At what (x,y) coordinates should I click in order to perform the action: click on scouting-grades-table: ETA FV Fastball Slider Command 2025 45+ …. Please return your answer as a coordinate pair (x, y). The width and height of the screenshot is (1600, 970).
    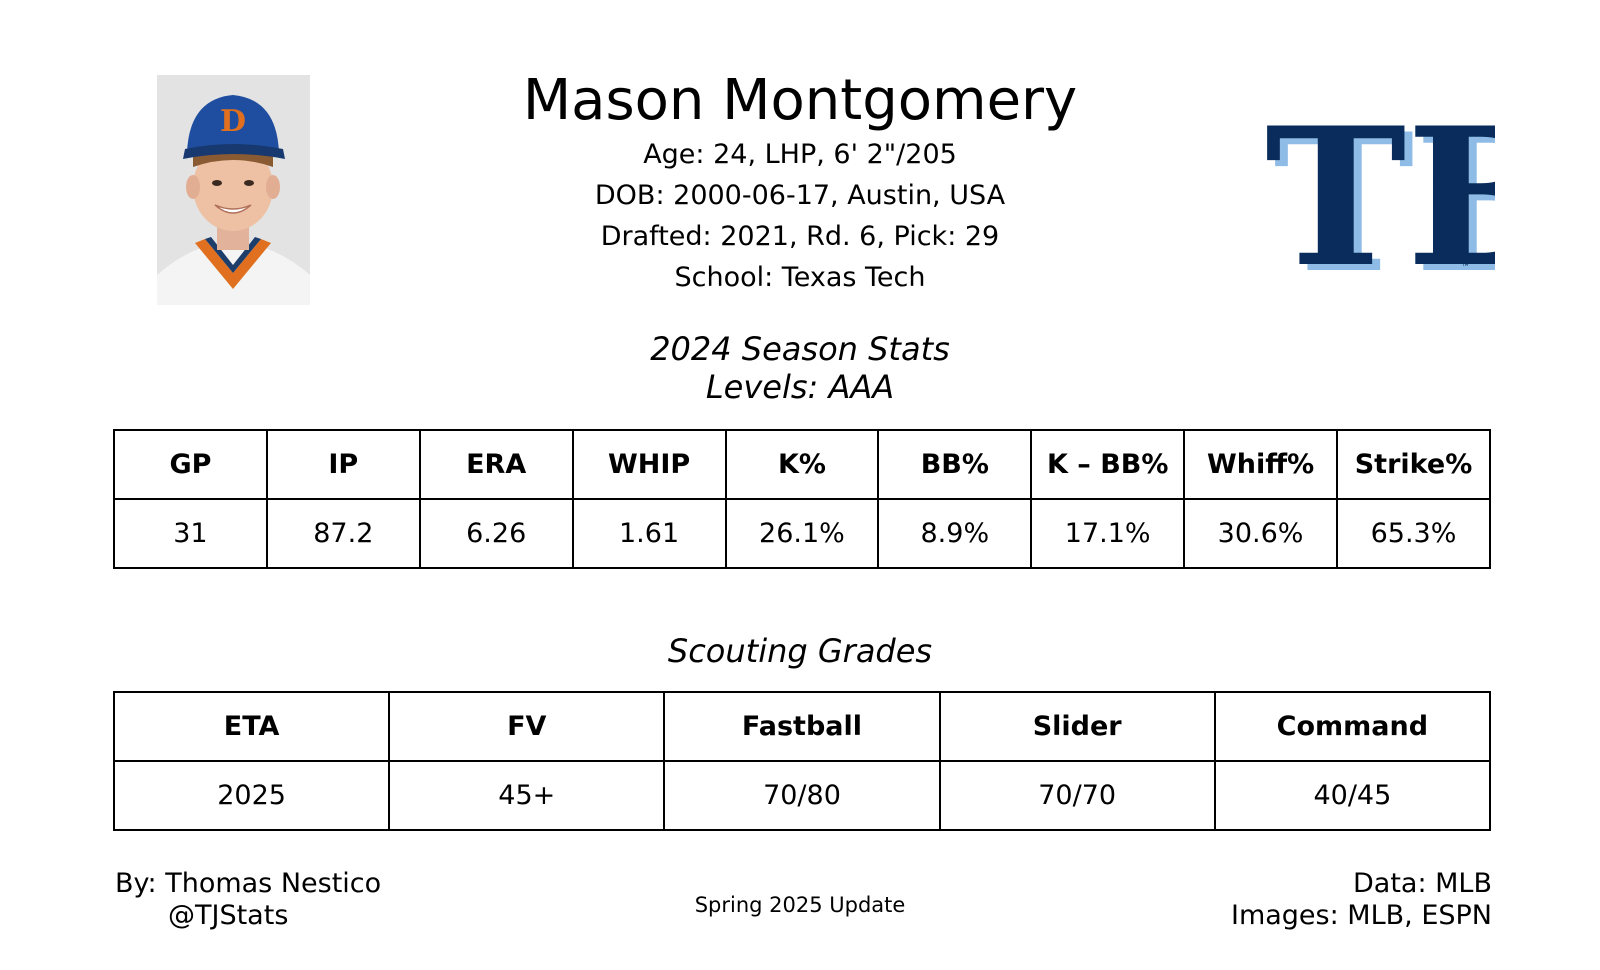
    Looking at the image, I should click on (802, 761).